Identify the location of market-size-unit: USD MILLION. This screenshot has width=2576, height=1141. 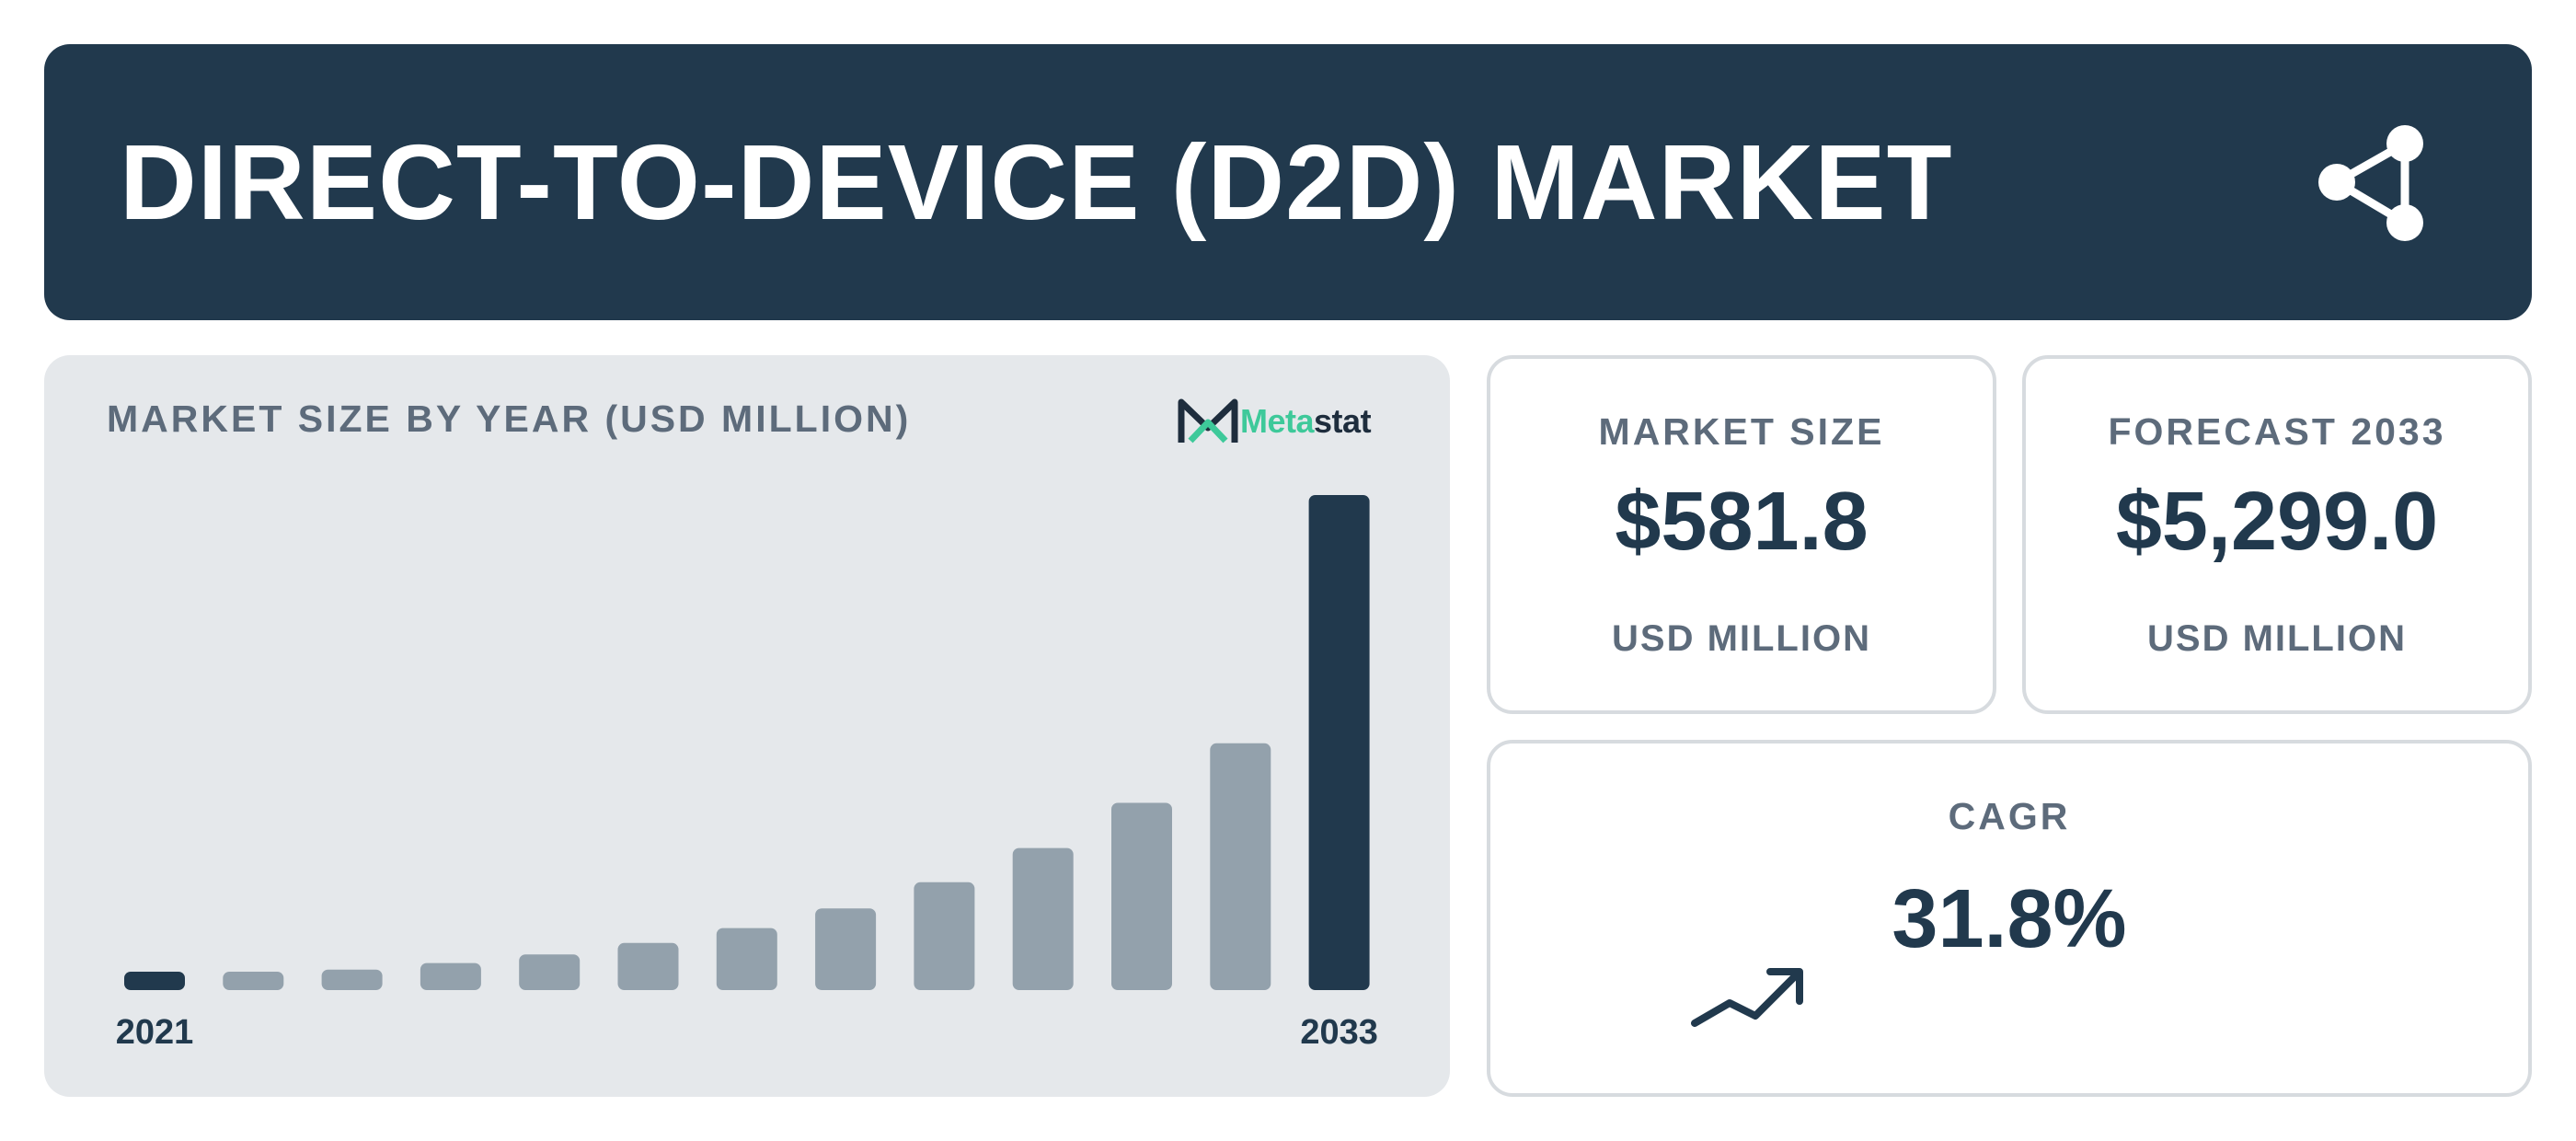
(1741, 638).